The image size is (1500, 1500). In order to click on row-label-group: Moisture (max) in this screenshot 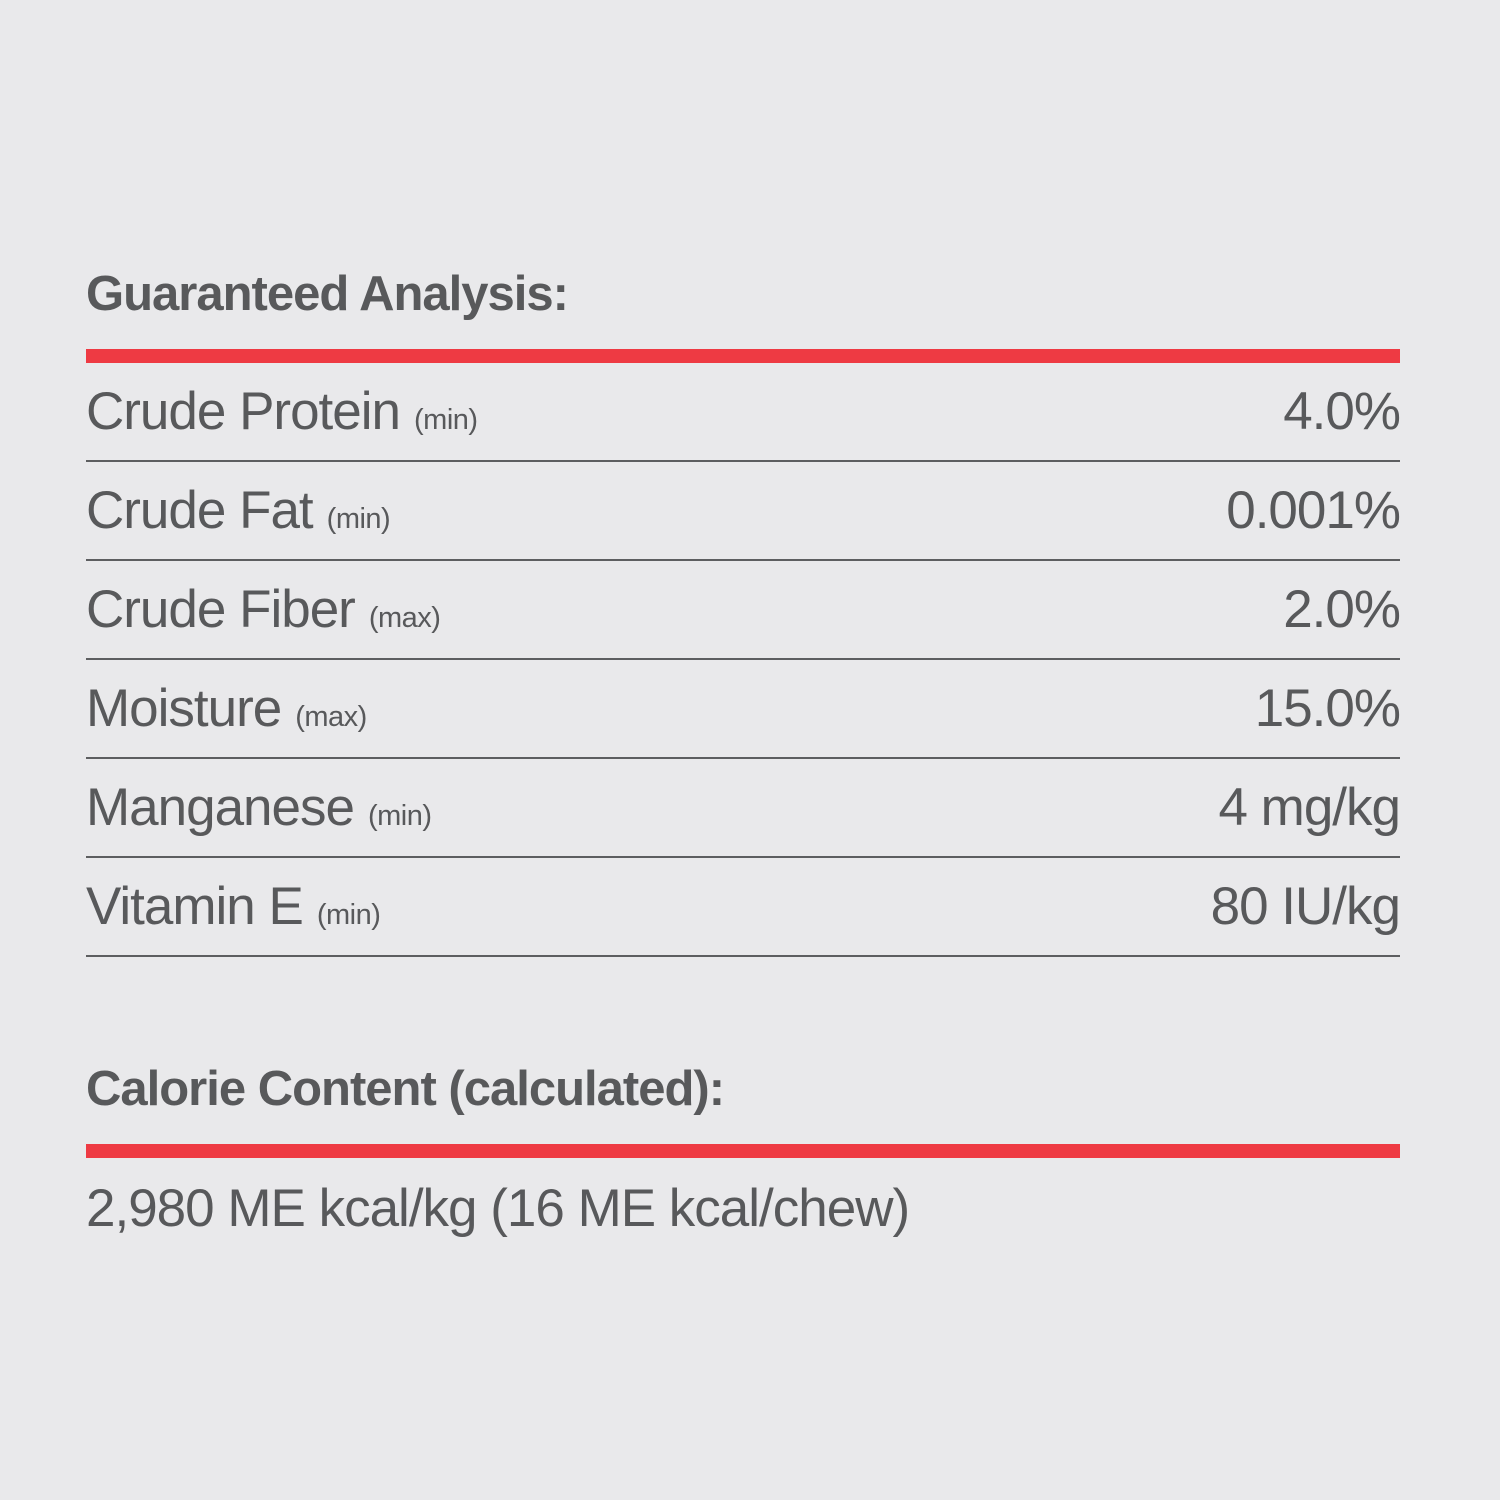, I will do `click(226, 708)`.